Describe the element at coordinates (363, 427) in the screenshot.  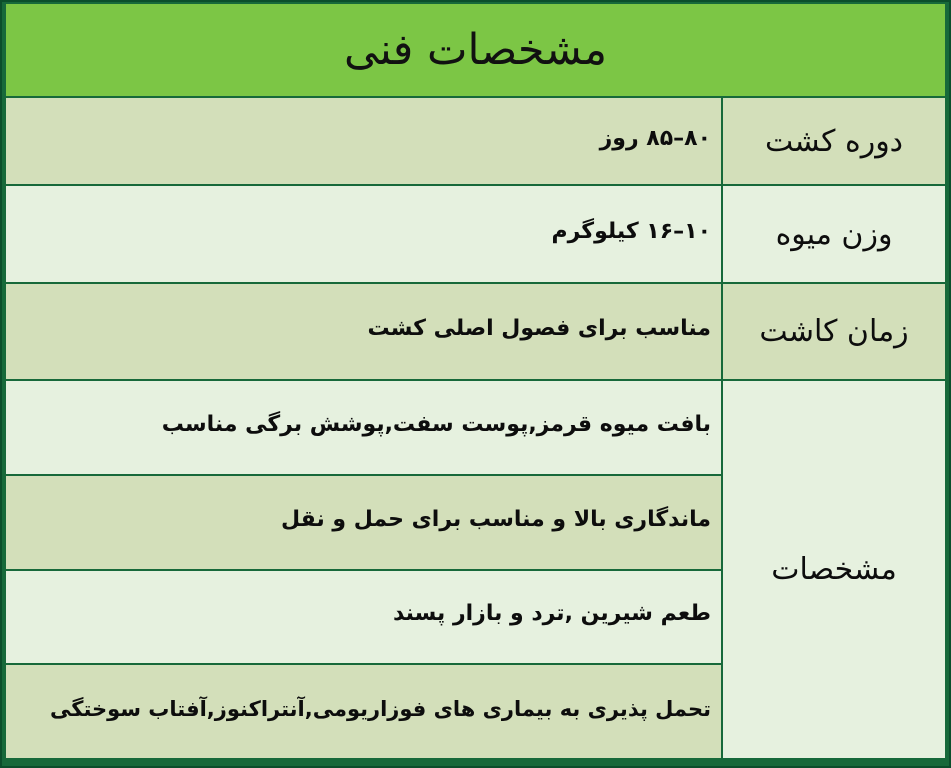
I see `characteristic-item-texture: بافت میوه قرمز,پوست سفت,پوشش برگی مناسب` at that location.